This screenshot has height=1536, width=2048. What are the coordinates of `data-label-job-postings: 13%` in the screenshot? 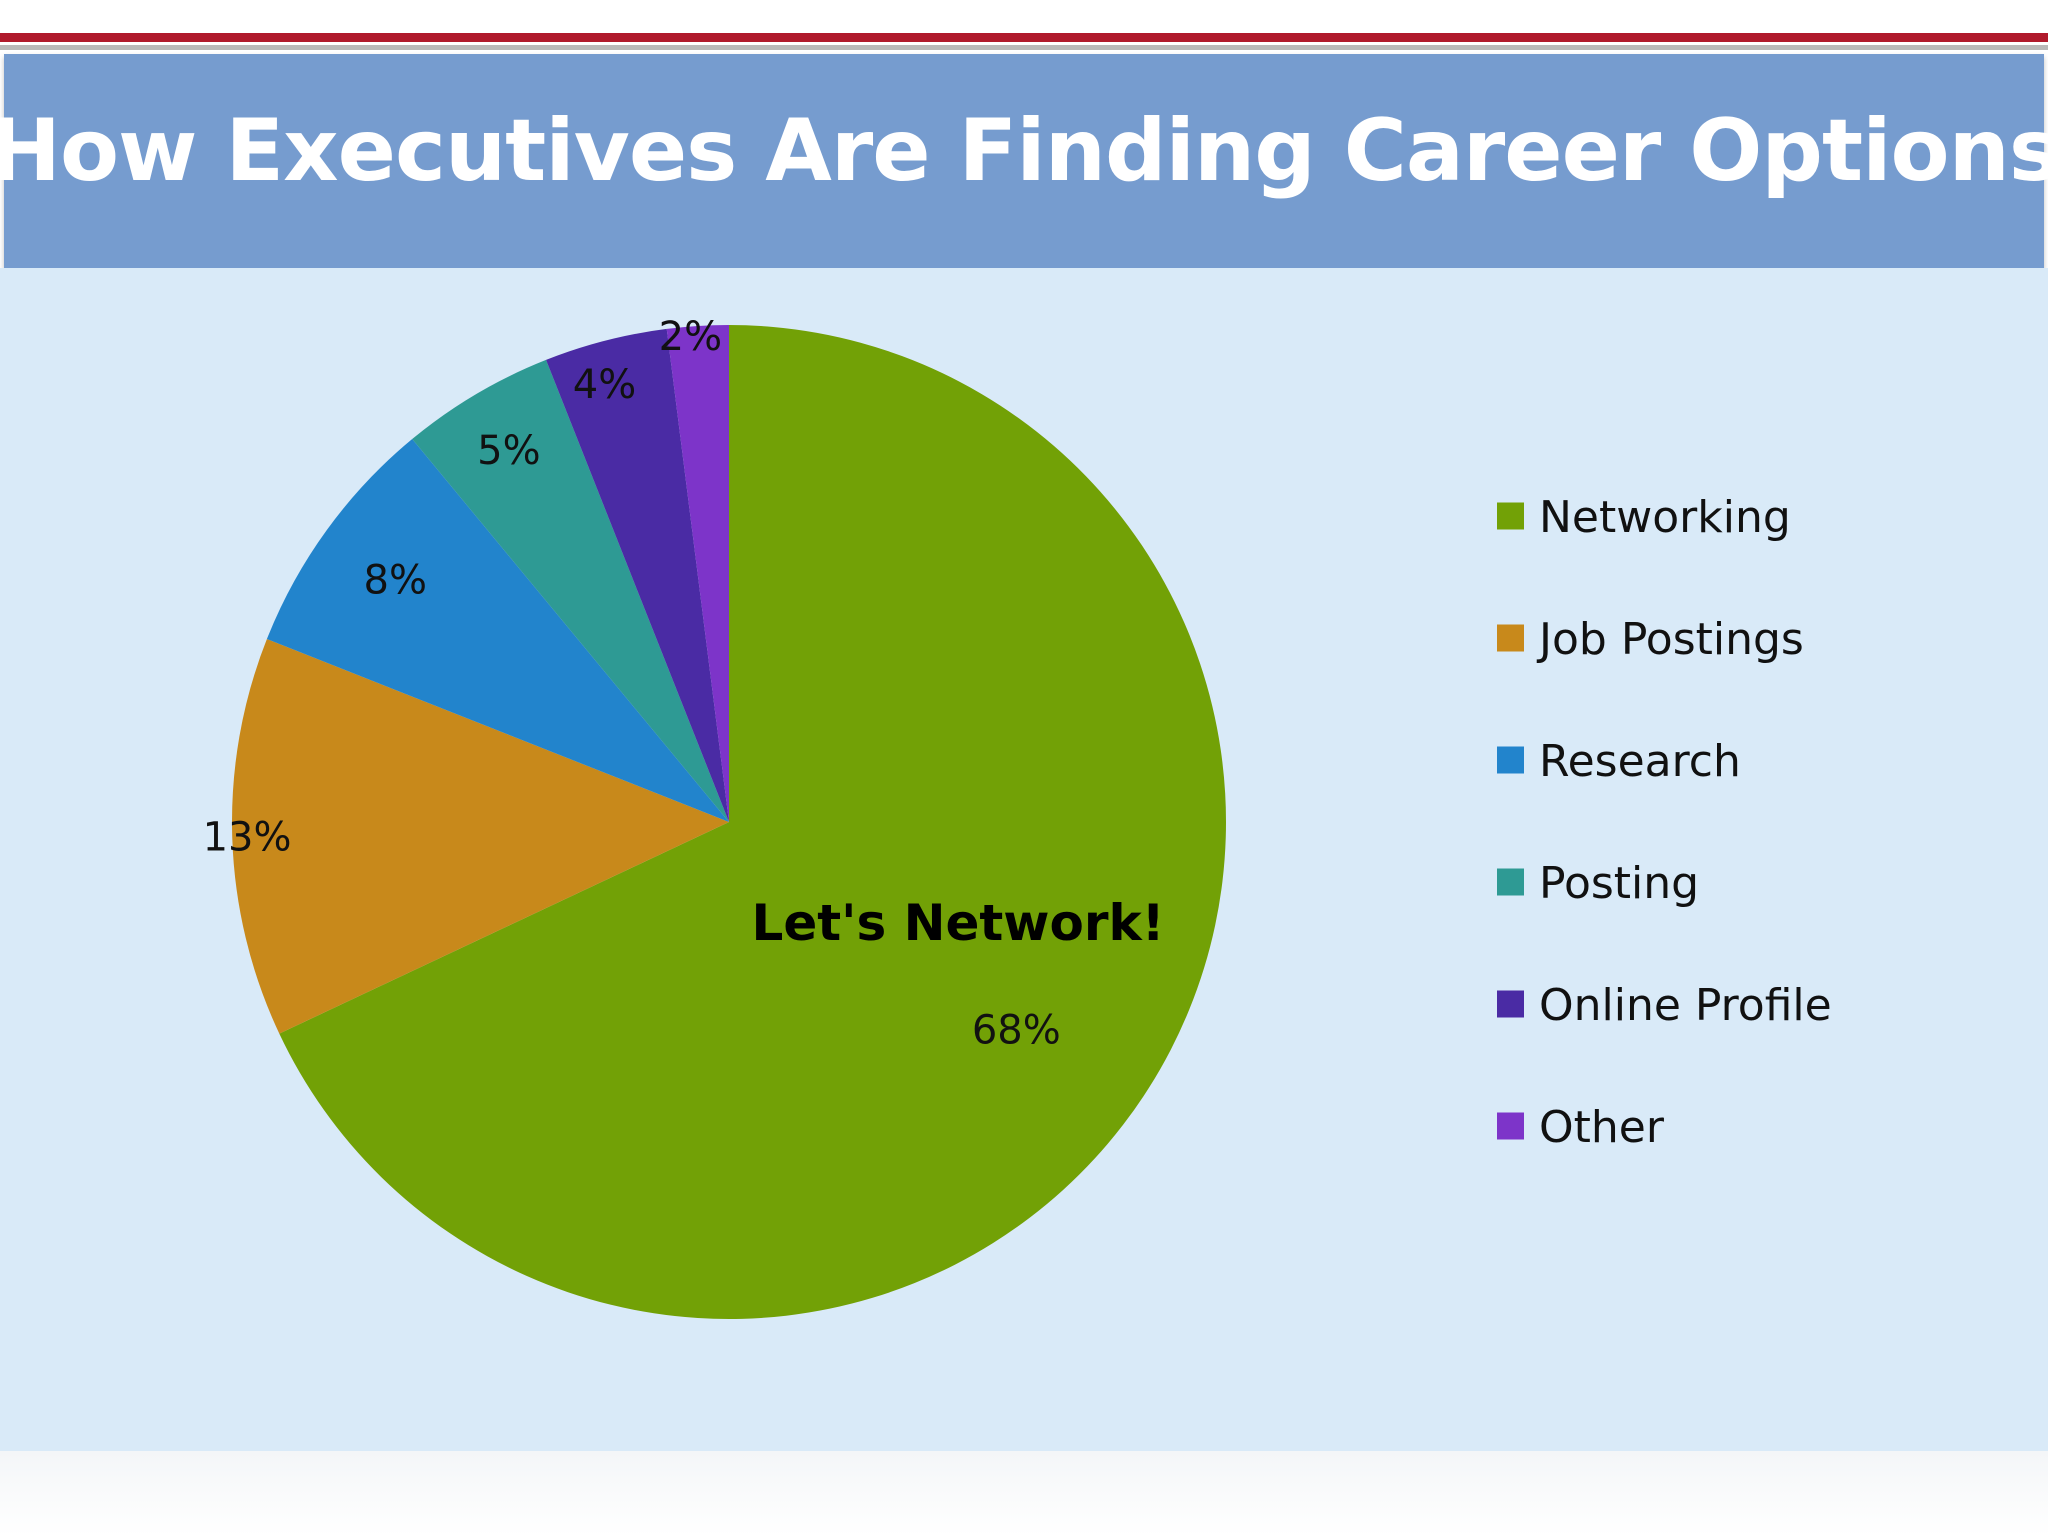 It's located at (247, 838).